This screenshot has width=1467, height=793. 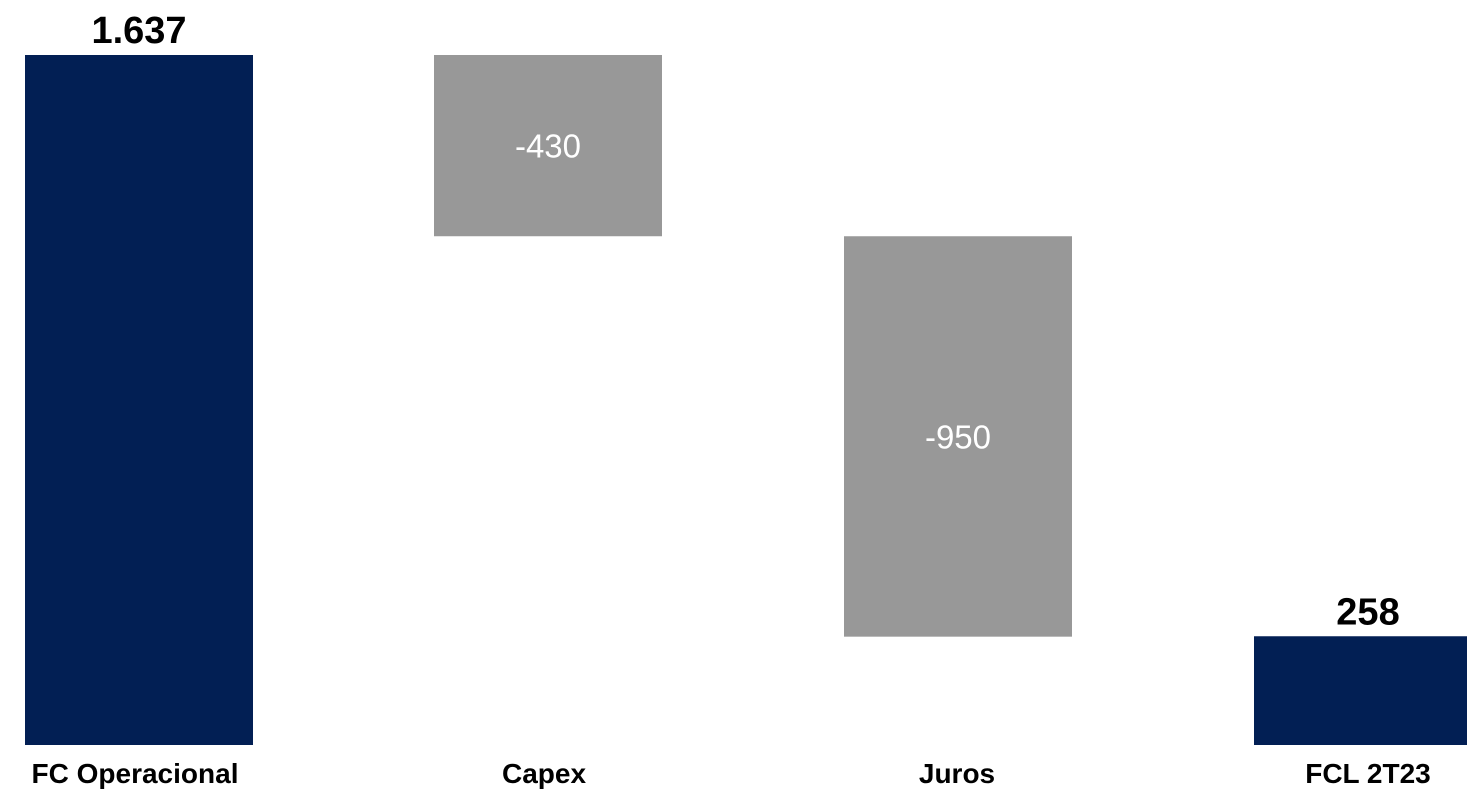 I want to click on bar-fcl-2t23, so click(x=1360, y=690).